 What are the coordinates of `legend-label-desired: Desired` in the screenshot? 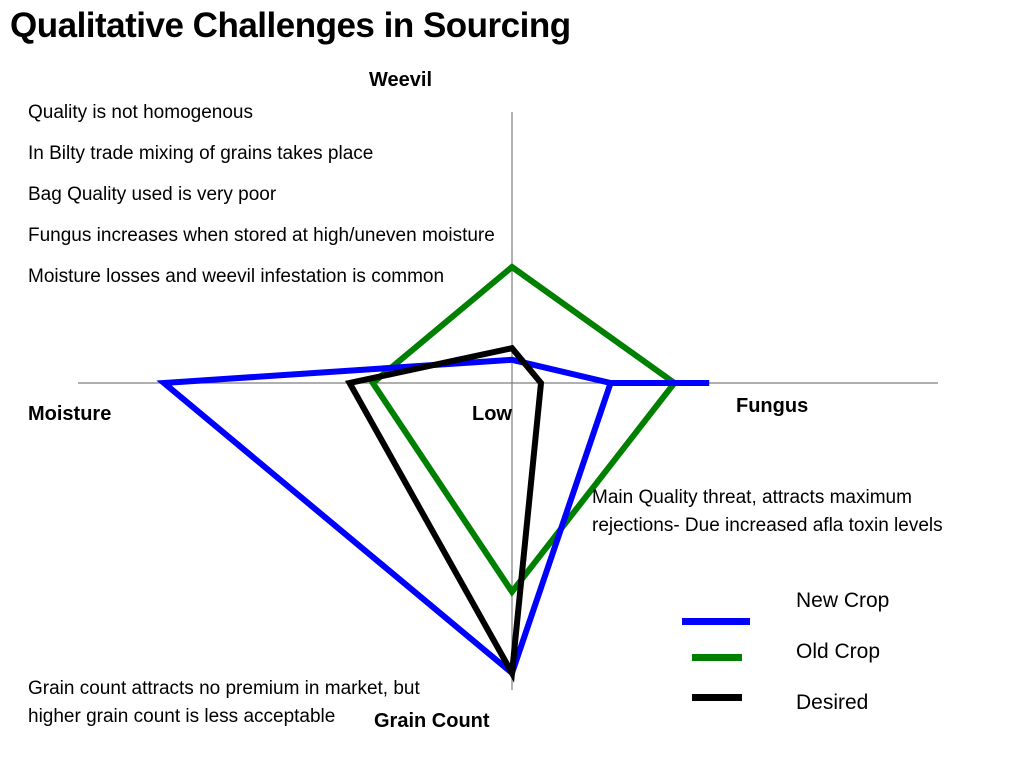 It's located at (832, 702).